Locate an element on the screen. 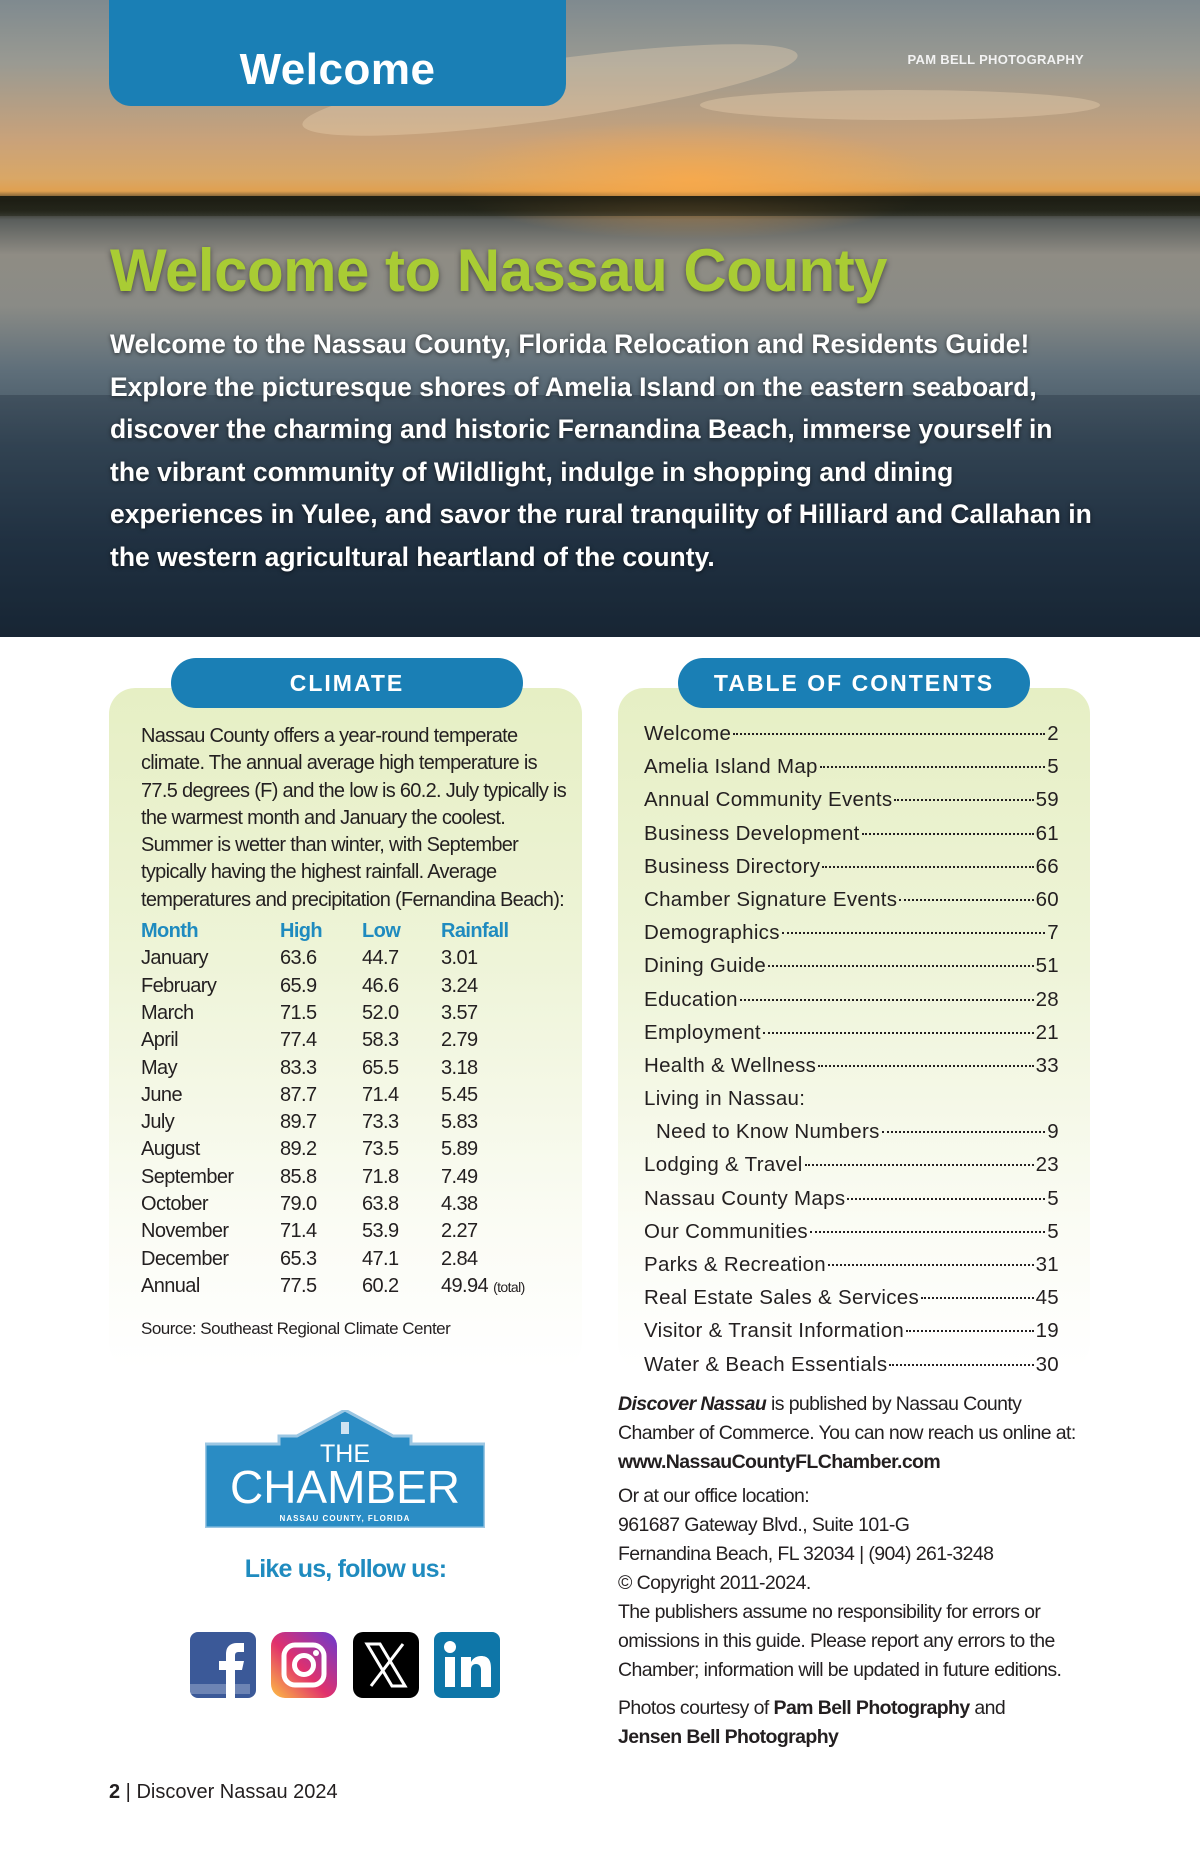 The height and width of the screenshot is (1855, 1200). website-link: www.NassauCountyFLChamber.com is located at coordinates (779, 1462).